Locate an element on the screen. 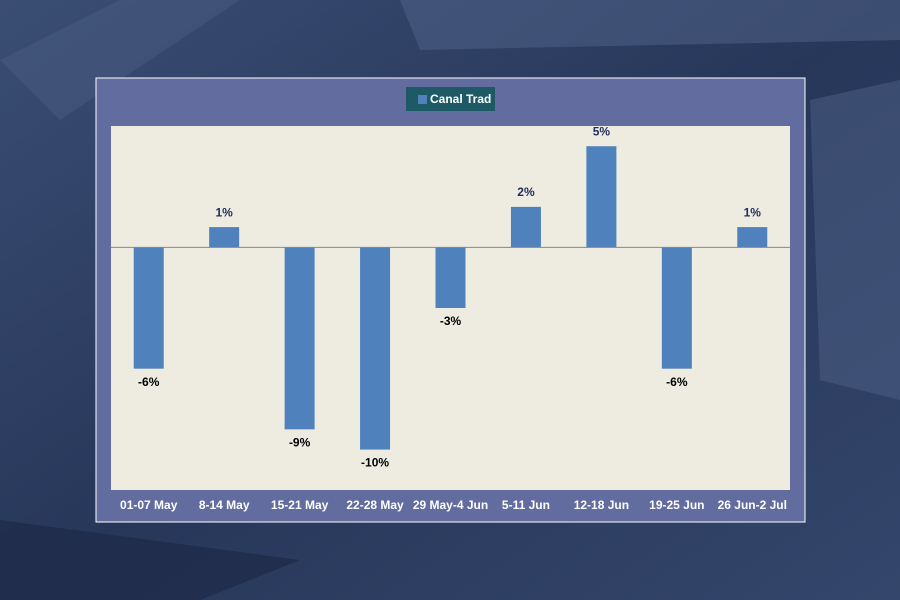 The width and height of the screenshot is (900, 600). value-label: -10% is located at coordinates (375, 463).